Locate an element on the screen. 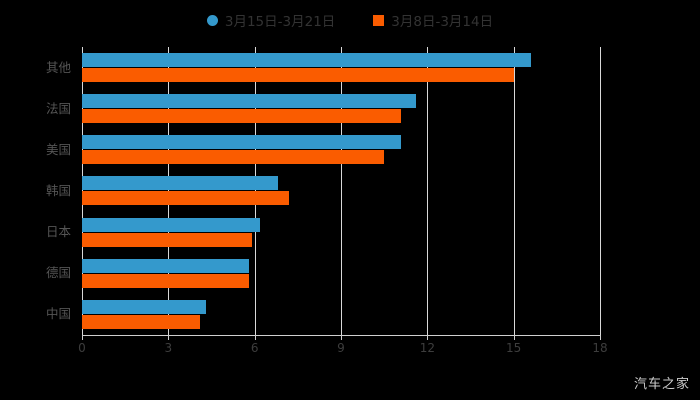 Image resolution: width=700 pixels, height=400 pixels. legend-item-series-1: 3月15日-3月21日 is located at coordinates (271, 20).